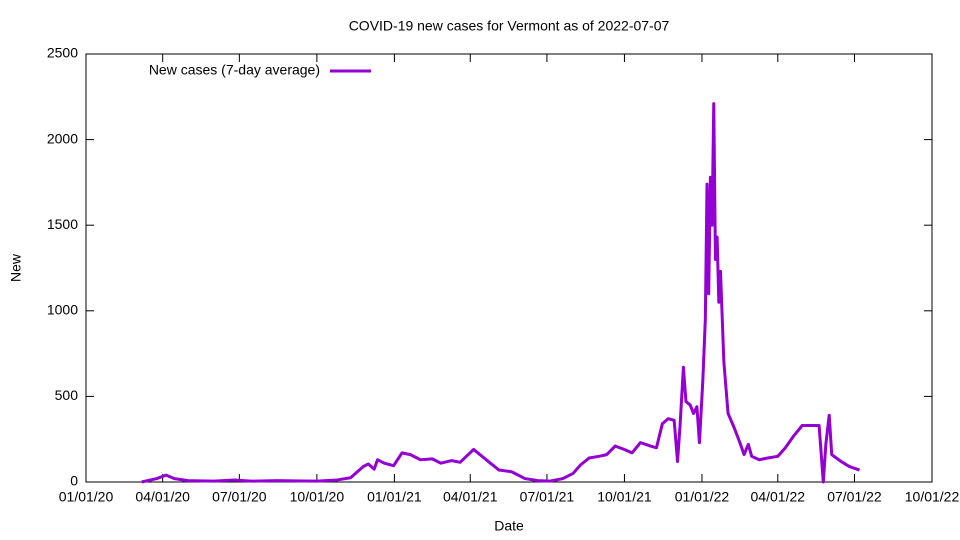  Describe the element at coordinates (624, 497) in the screenshot. I see `x-tick-label: 10/01/21` at that location.